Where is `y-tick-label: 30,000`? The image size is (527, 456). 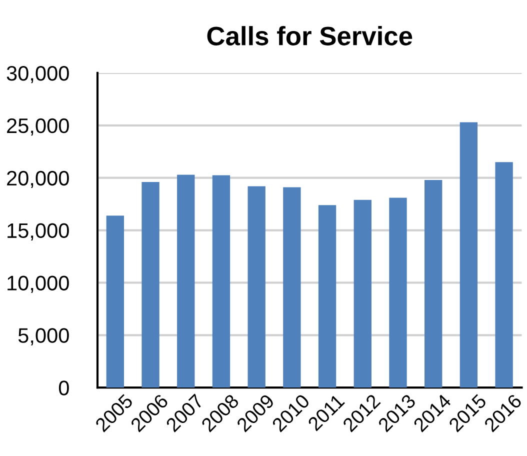 y-tick-label: 30,000 is located at coordinates (37, 75).